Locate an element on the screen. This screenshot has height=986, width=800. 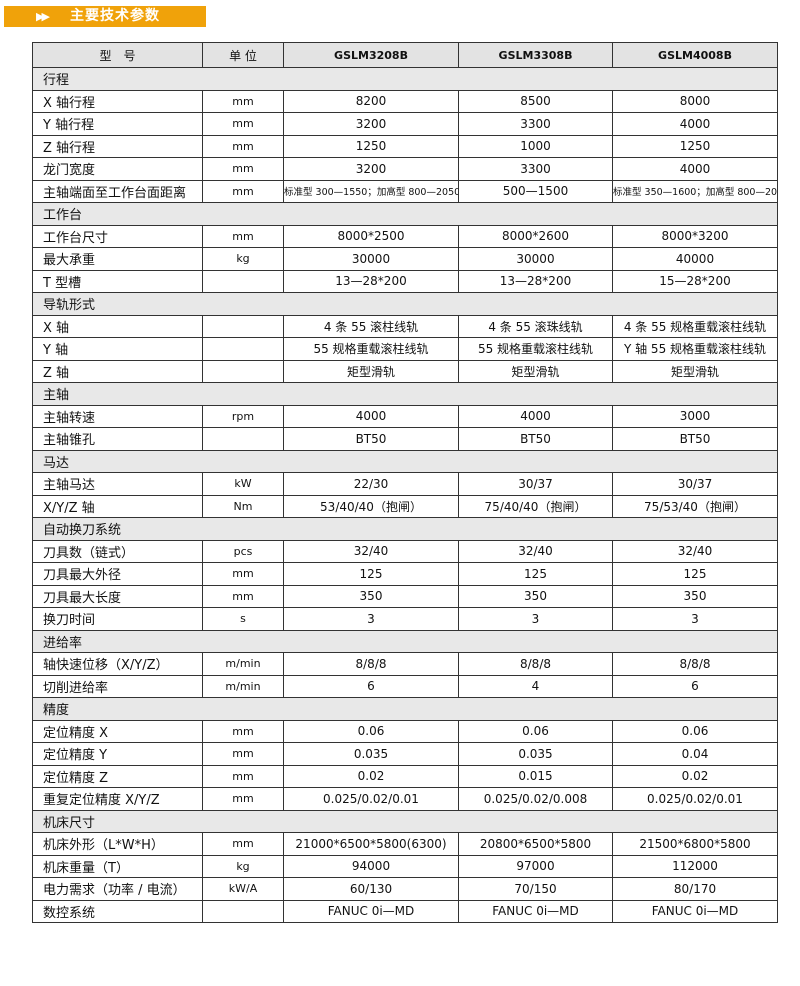
row-value: 15—28*200 is located at coordinates (695, 281).